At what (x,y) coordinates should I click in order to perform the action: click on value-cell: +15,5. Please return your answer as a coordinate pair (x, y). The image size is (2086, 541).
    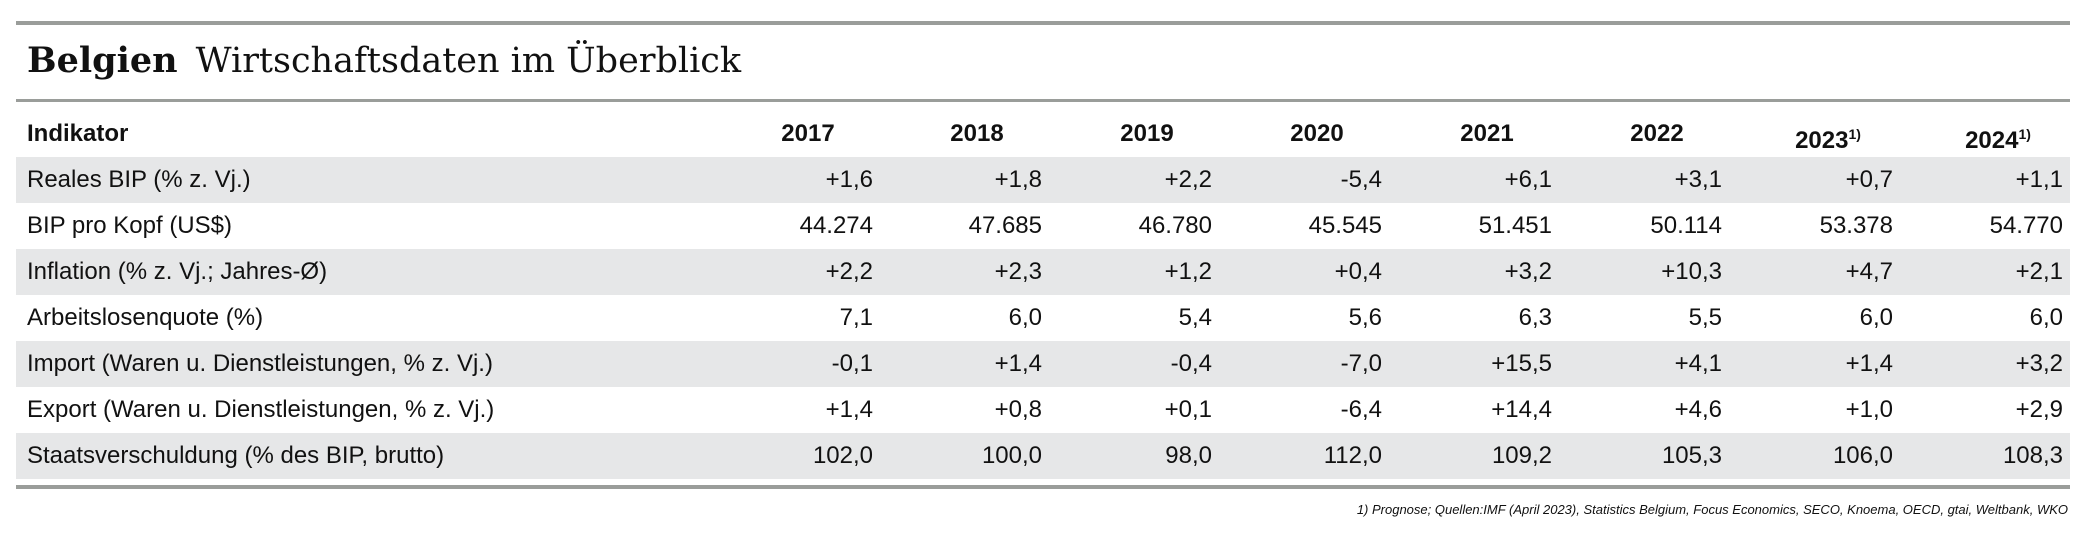
    Looking at the image, I should click on (1521, 363).